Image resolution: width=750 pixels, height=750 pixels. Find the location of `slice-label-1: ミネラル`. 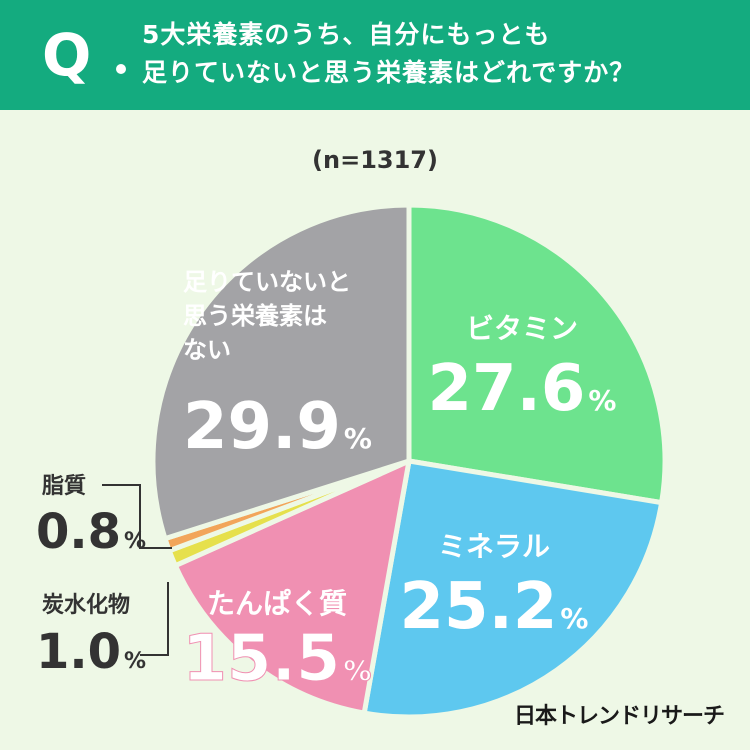

slice-label-1: ミネラル is located at coordinates (494, 546).